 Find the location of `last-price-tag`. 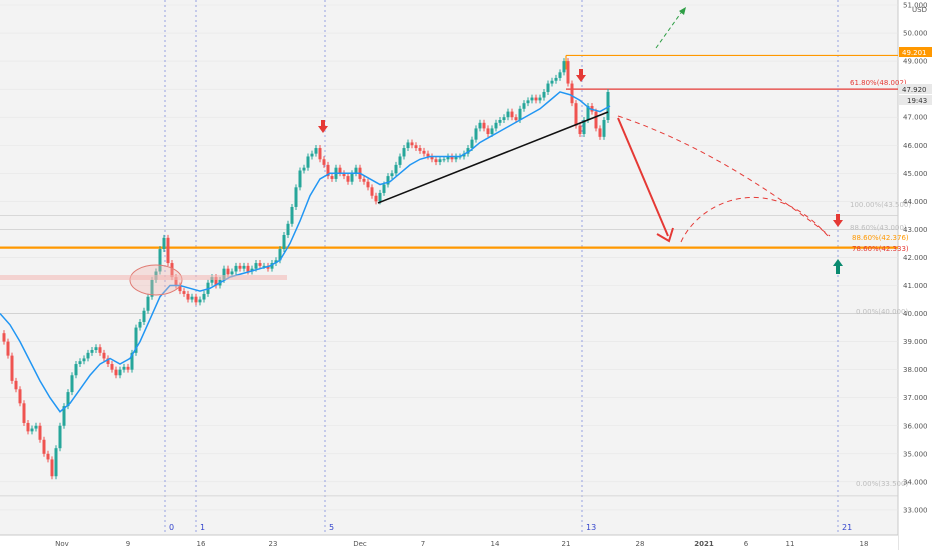

last-price-tag is located at coordinates (915, 89).